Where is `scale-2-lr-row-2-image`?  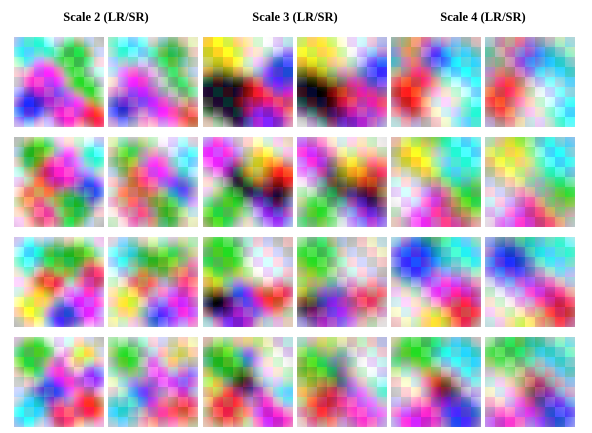 scale-2-lr-row-2-image is located at coordinates (59, 182).